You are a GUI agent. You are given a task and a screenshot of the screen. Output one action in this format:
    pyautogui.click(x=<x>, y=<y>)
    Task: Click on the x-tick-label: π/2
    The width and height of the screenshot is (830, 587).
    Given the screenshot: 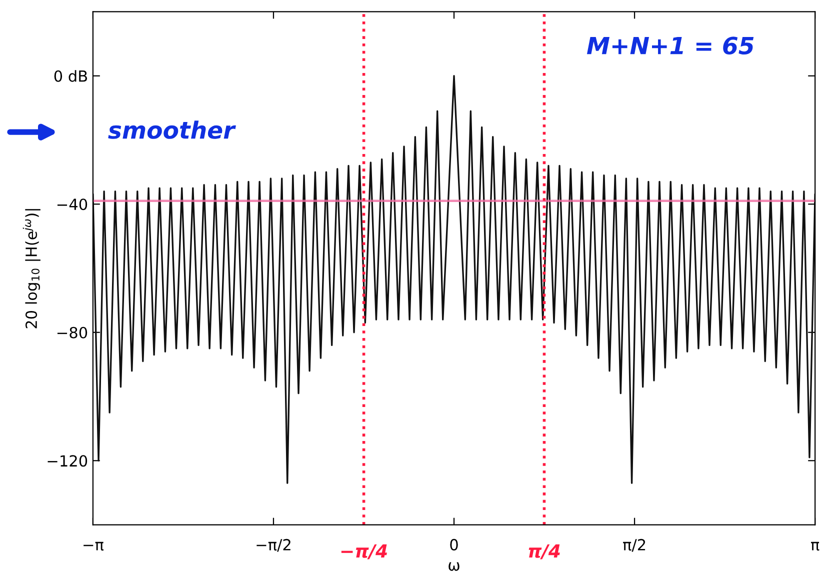 What is the action you would take?
    pyautogui.click(x=634, y=545)
    